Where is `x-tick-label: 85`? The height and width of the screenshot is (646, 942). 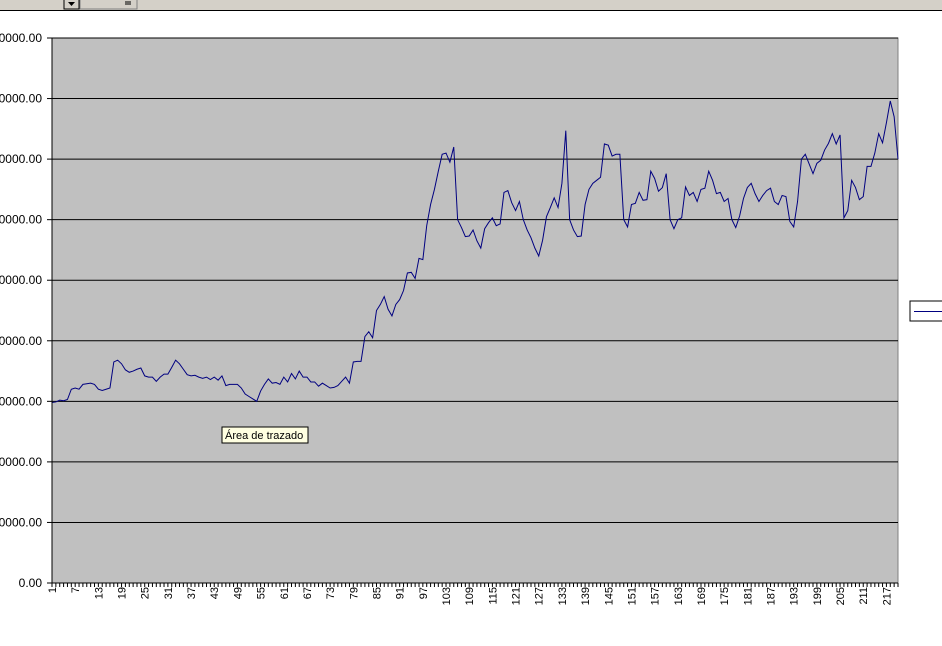 x-tick-label: 85 is located at coordinates (377, 593).